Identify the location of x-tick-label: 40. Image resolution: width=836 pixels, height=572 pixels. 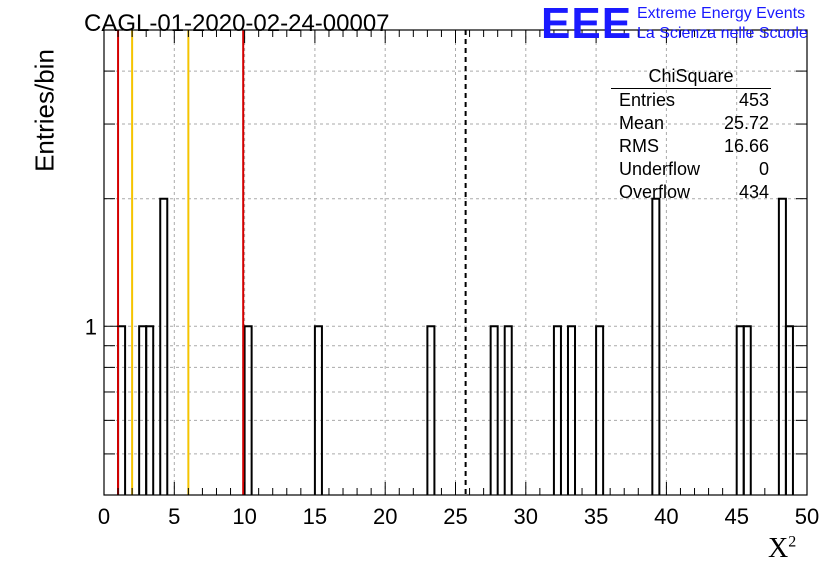
(666, 516).